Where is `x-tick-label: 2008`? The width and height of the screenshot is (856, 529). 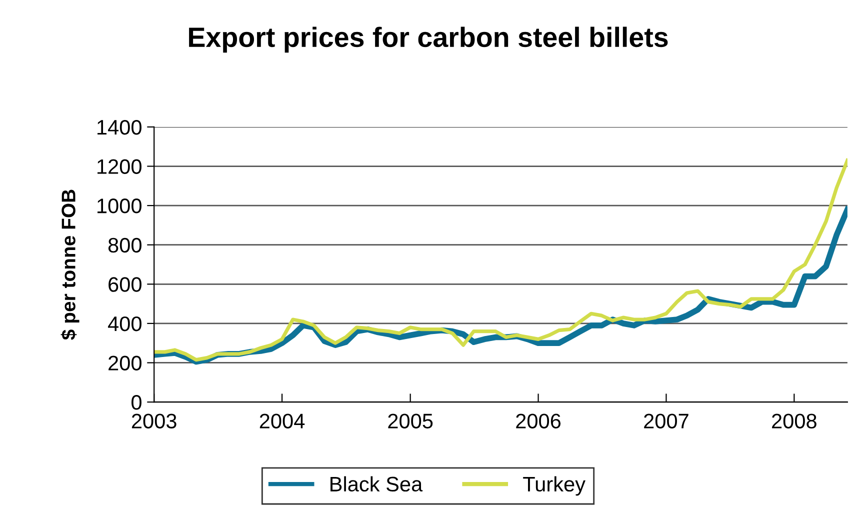
x-tick-label: 2008 is located at coordinates (794, 421).